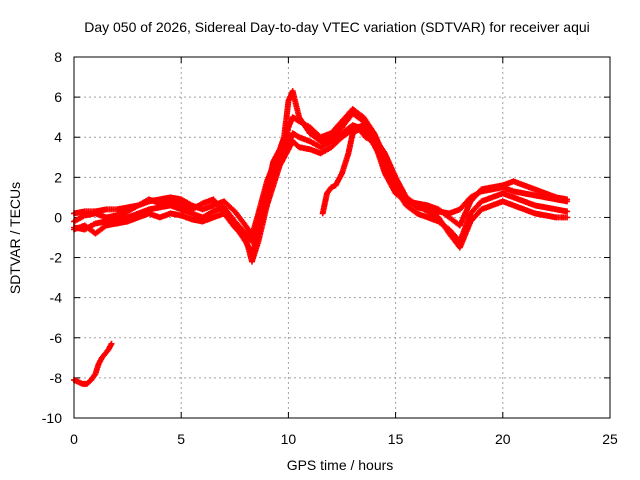 The height and width of the screenshot is (480, 640). Describe the element at coordinates (58, 137) in the screenshot. I see `y-tick-label: 4` at that location.